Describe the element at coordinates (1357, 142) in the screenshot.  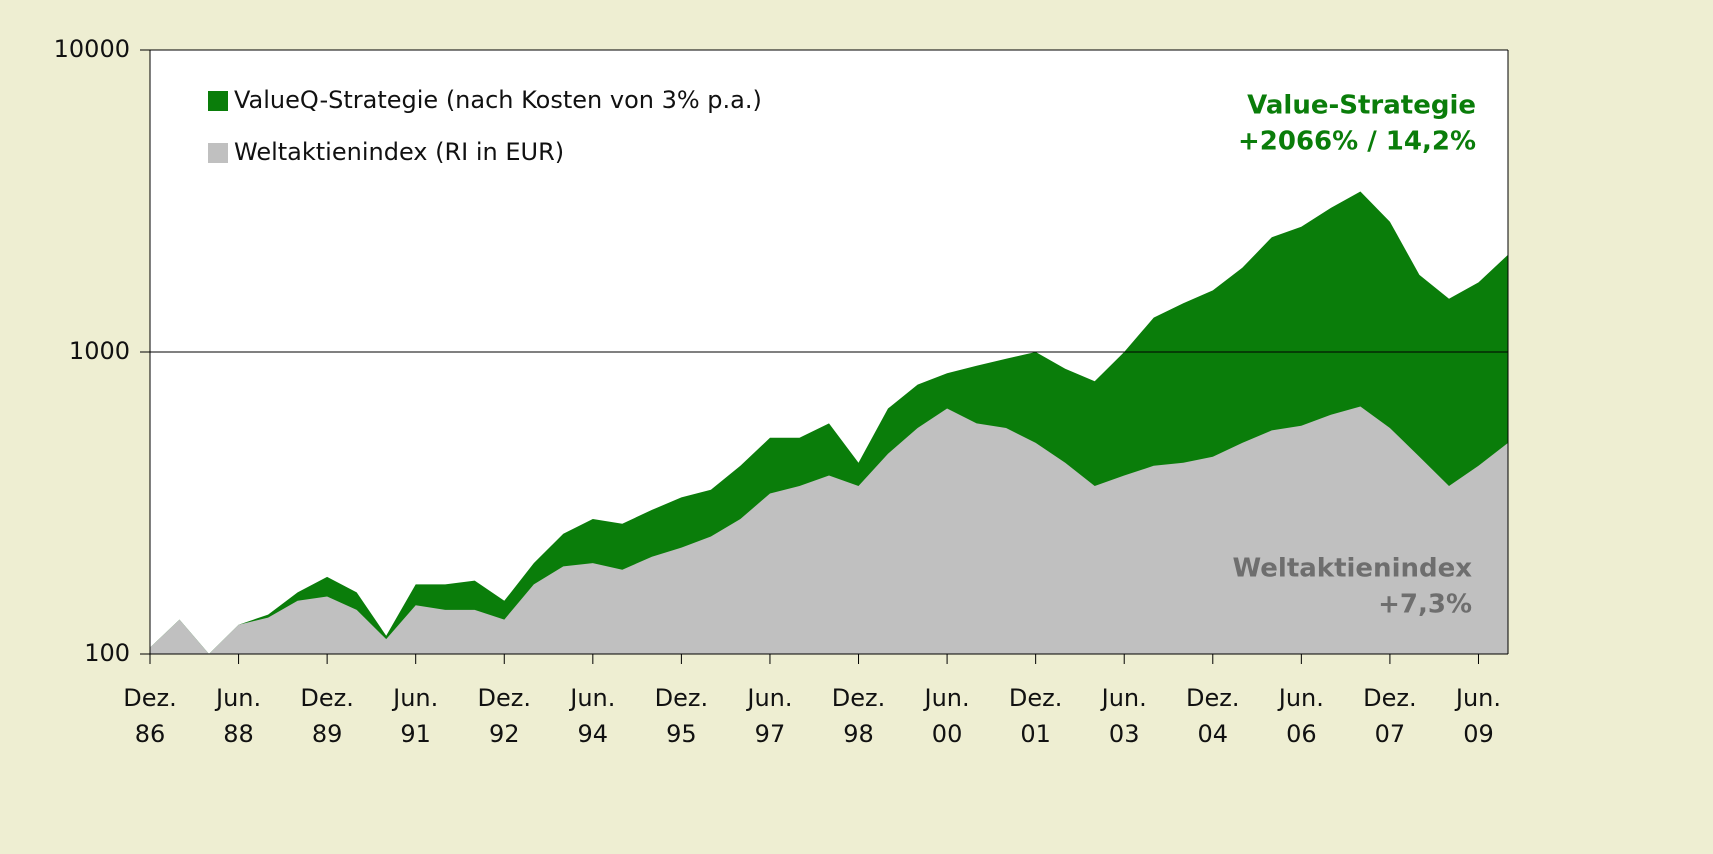
I see `annotation: +2066% / 14,2%` at that location.